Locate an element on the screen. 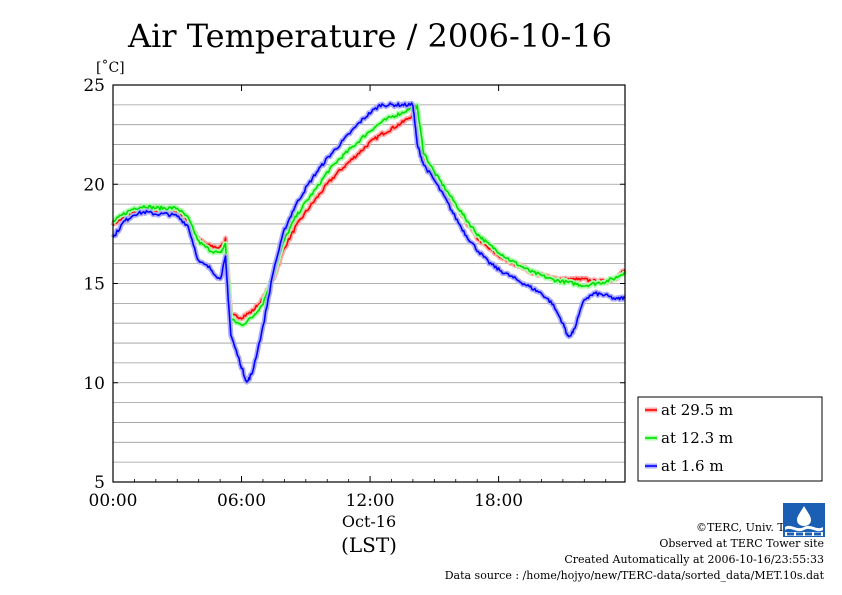 This screenshot has width=842, height=595. legend-label: at 12.3 m is located at coordinates (697, 438).